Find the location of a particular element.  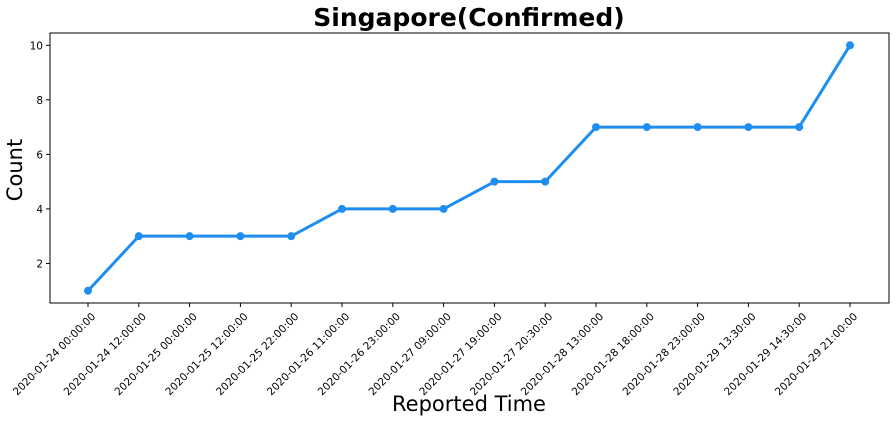

y-tick-label: 10 is located at coordinates (36, 46).